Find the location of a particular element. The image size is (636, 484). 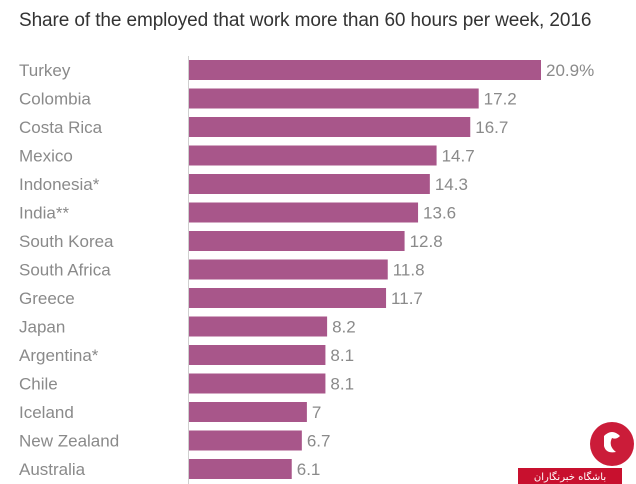

watermark-logo: باشگاه خبرنگاران is located at coordinates (576, 453).